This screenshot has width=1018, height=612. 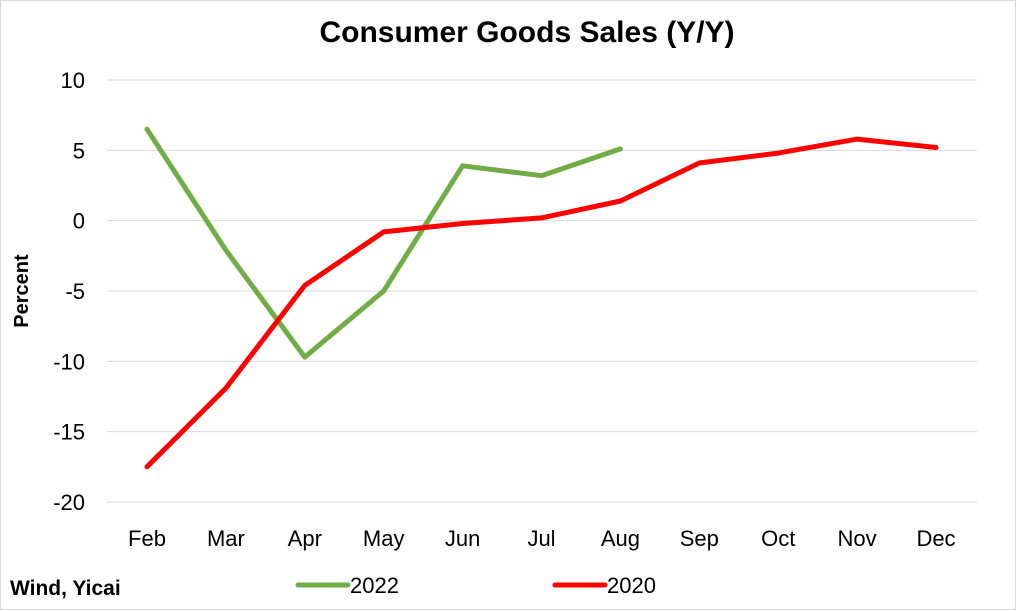 I want to click on x-tick-label: Oct, so click(x=778, y=538).